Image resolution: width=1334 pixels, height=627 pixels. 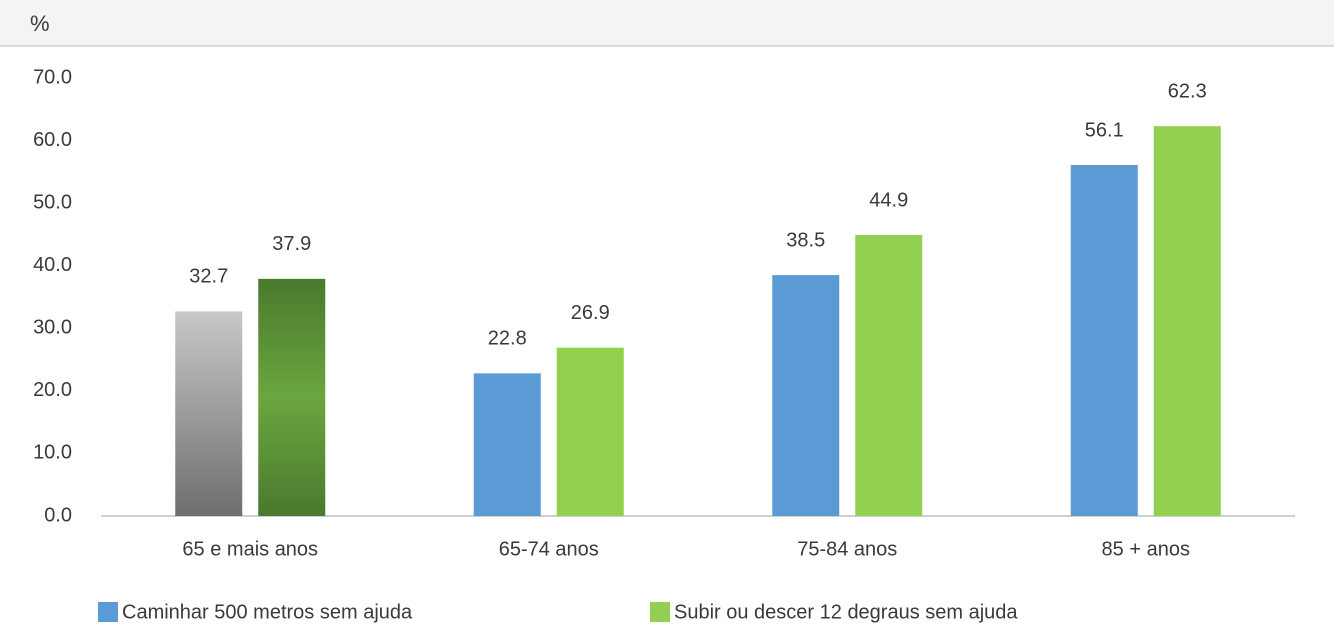 I want to click on y-tick-label: 60.0, so click(x=52, y=140).